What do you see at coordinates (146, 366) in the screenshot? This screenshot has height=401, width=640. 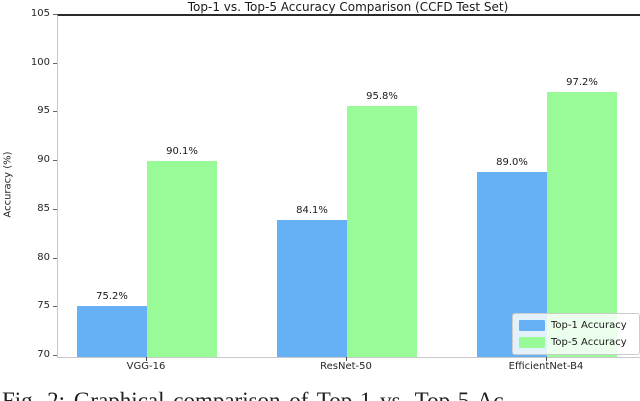 I see `x-tick-label-vgg-16: VGG-16` at bounding box center [146, 366].